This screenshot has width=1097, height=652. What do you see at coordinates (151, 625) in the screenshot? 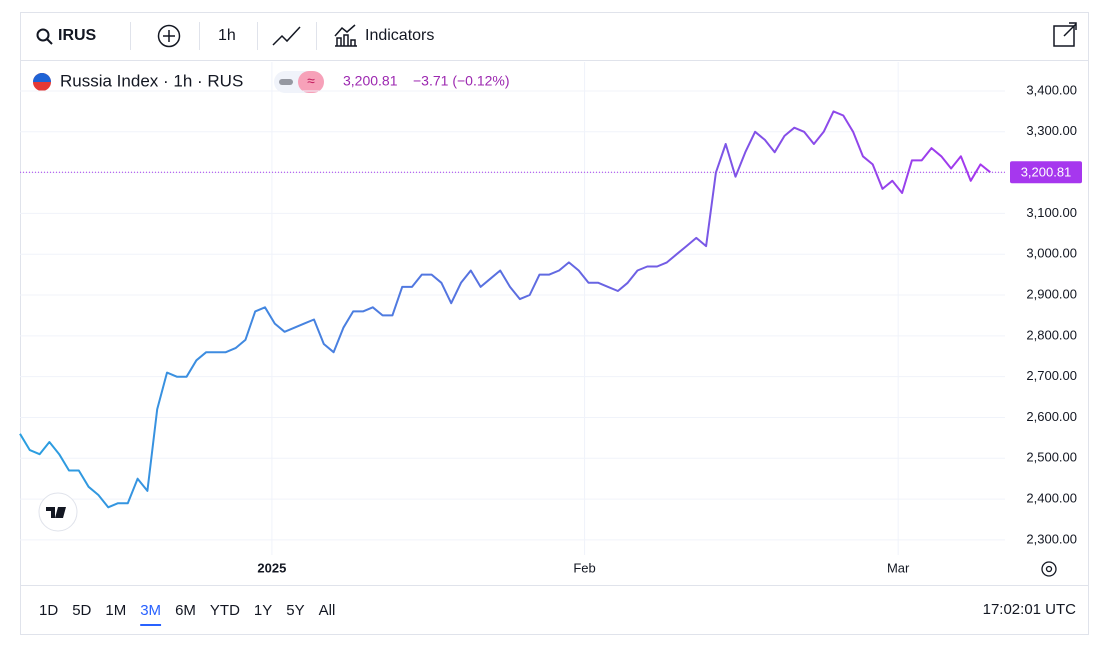
I see `range-underline` at bounding box center [151, 625].